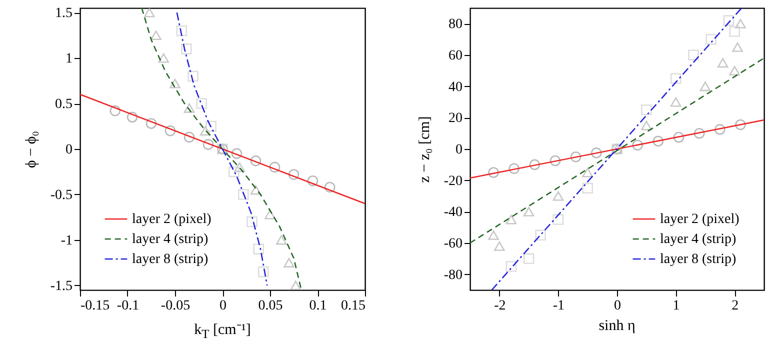  What do you see at coordinates (222, 149) in the screenshot?
I see `line-series` at bounding box center [222, 149].